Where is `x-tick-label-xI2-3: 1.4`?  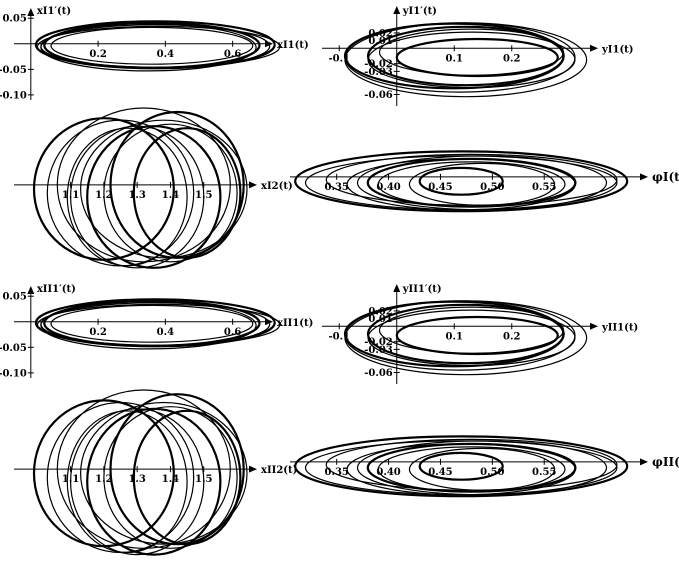
x-tick-label-xI2-3: 1.4 is located at coordinates (170, 195).